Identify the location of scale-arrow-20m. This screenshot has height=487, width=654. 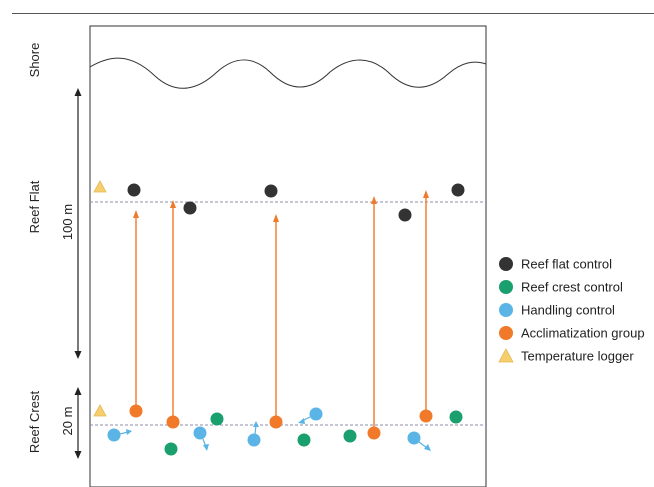
(78, 423).